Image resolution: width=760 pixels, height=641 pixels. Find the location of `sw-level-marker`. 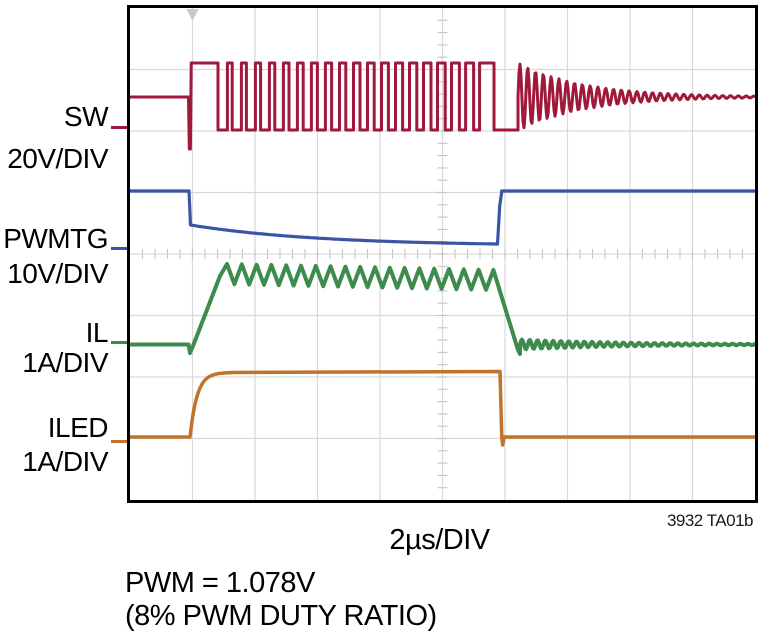

sw-level-marker is located at coordinates (119, 127).